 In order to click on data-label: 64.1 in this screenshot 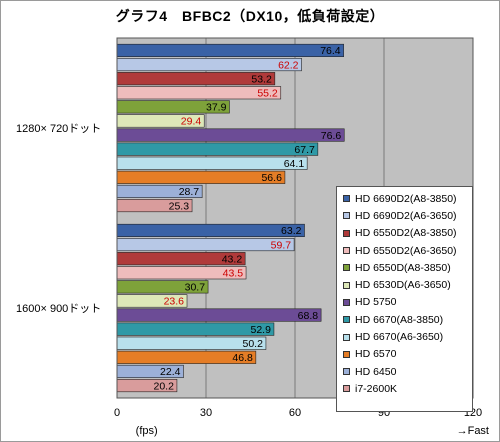, I will do `click(294, 164)`.